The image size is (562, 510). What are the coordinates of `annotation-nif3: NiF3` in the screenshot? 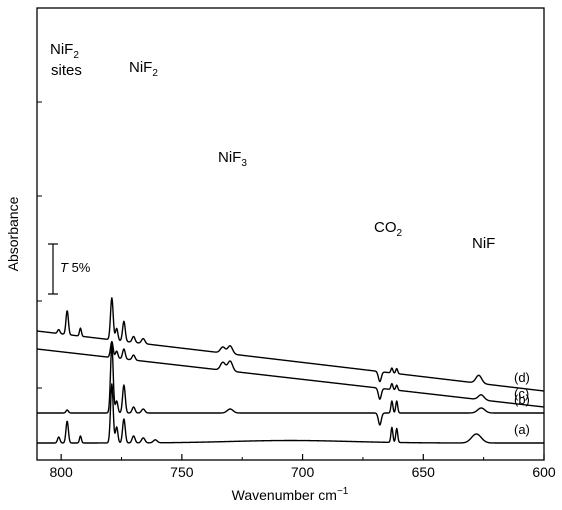 It's located at (232, 159).